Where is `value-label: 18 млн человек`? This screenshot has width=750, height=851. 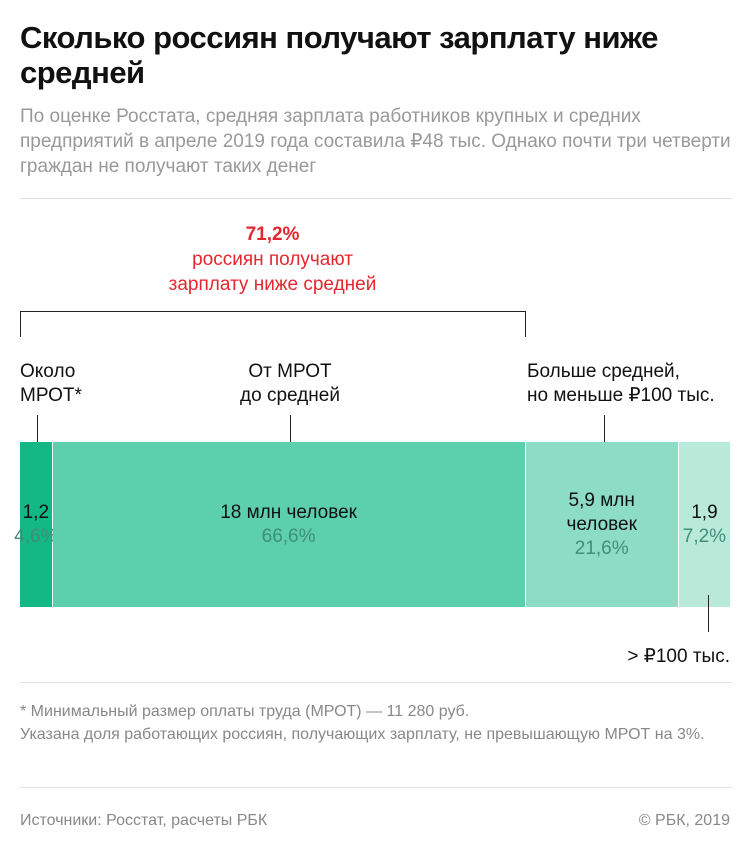
value-label: 18 млн человек is located at coordinates (288, 512).